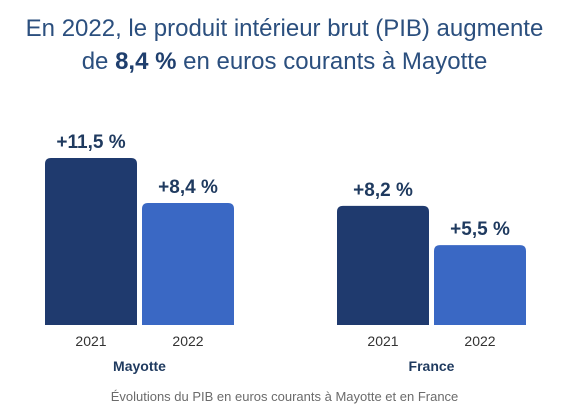 The width and height of the screenshot is (569, 420). Describe the element at coordinates (188, 264) in the screenshot. I see `bar-mayotte-2022` at that location.